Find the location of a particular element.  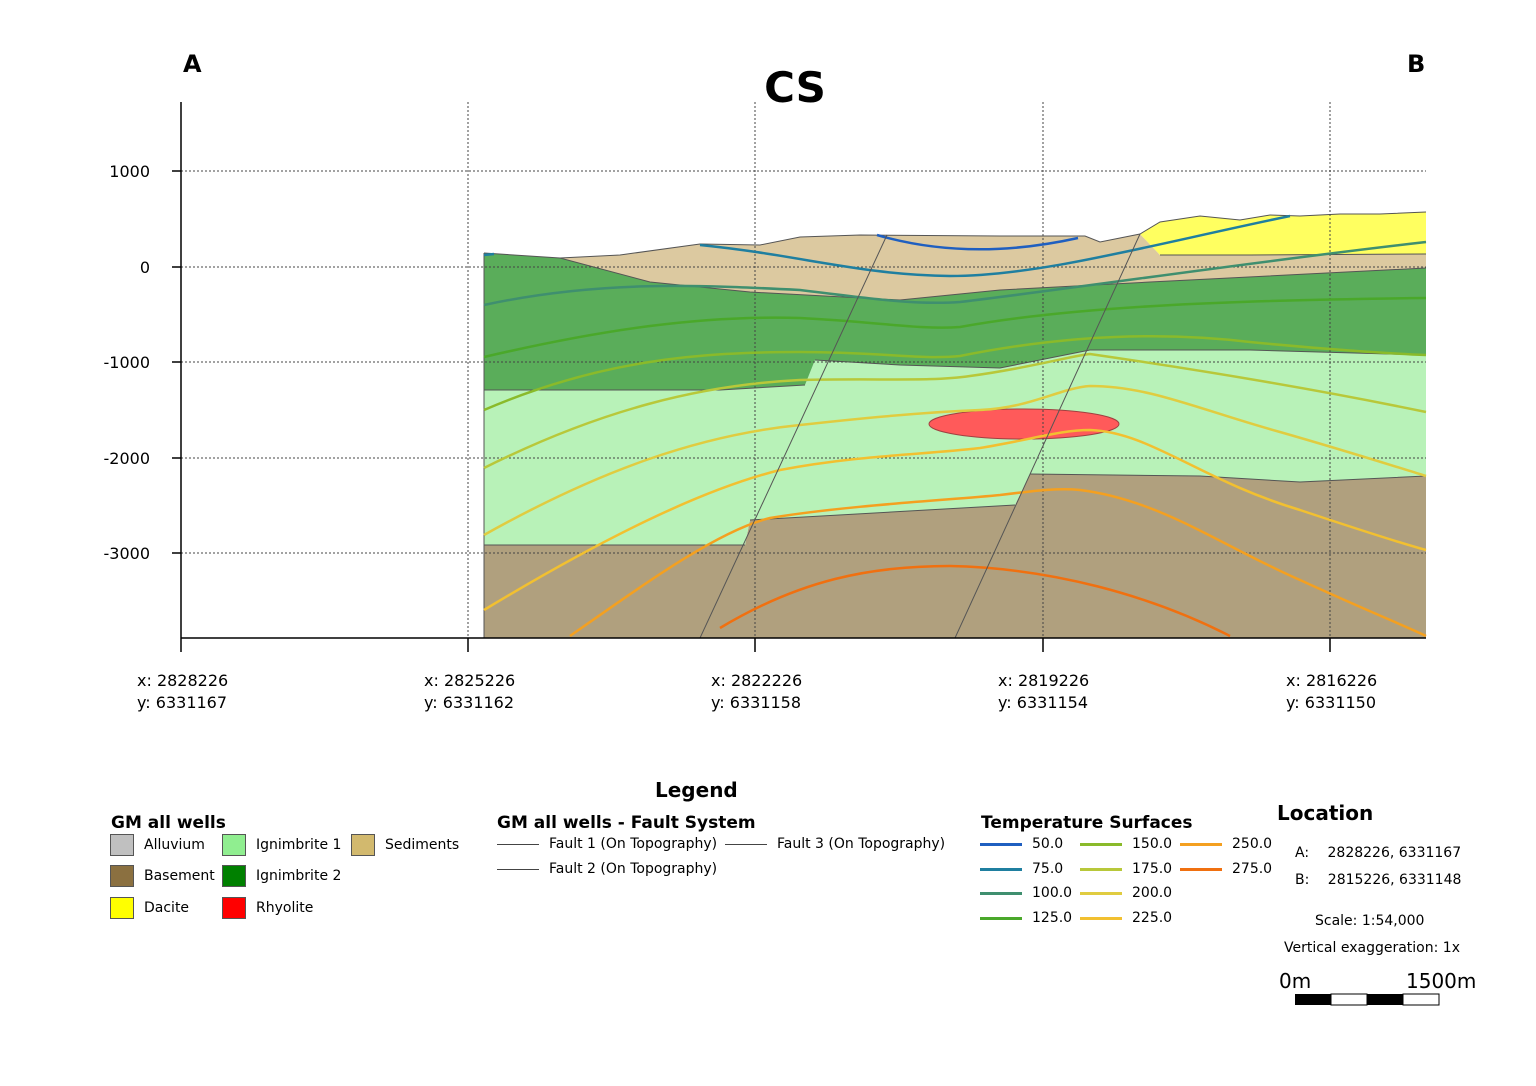

x-tick-y: y: 6331158 is located at coordinates (756, 702).